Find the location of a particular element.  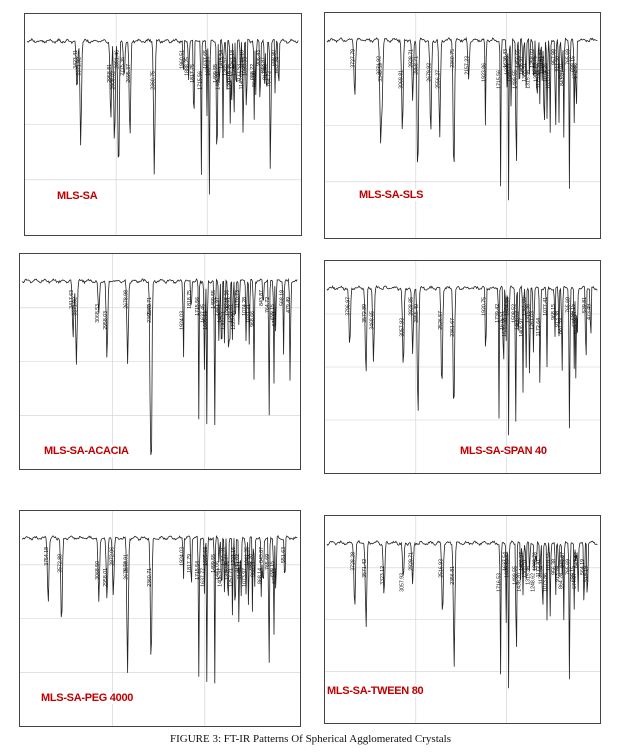

peak-label: 913.38 is located at coordinates (558, 319).